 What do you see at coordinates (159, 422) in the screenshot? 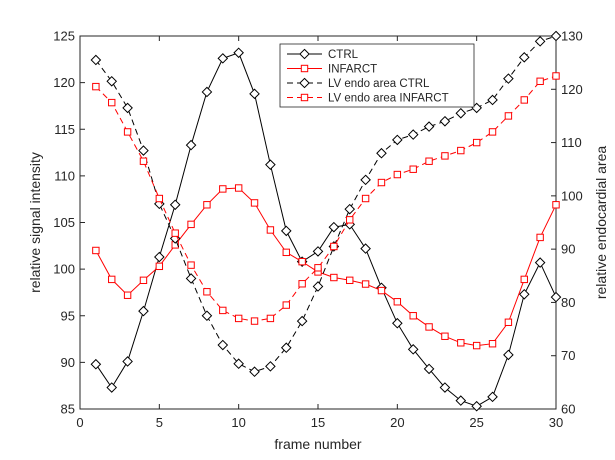
I see `x-tick-label: 5` at bounding box center [159, 422].